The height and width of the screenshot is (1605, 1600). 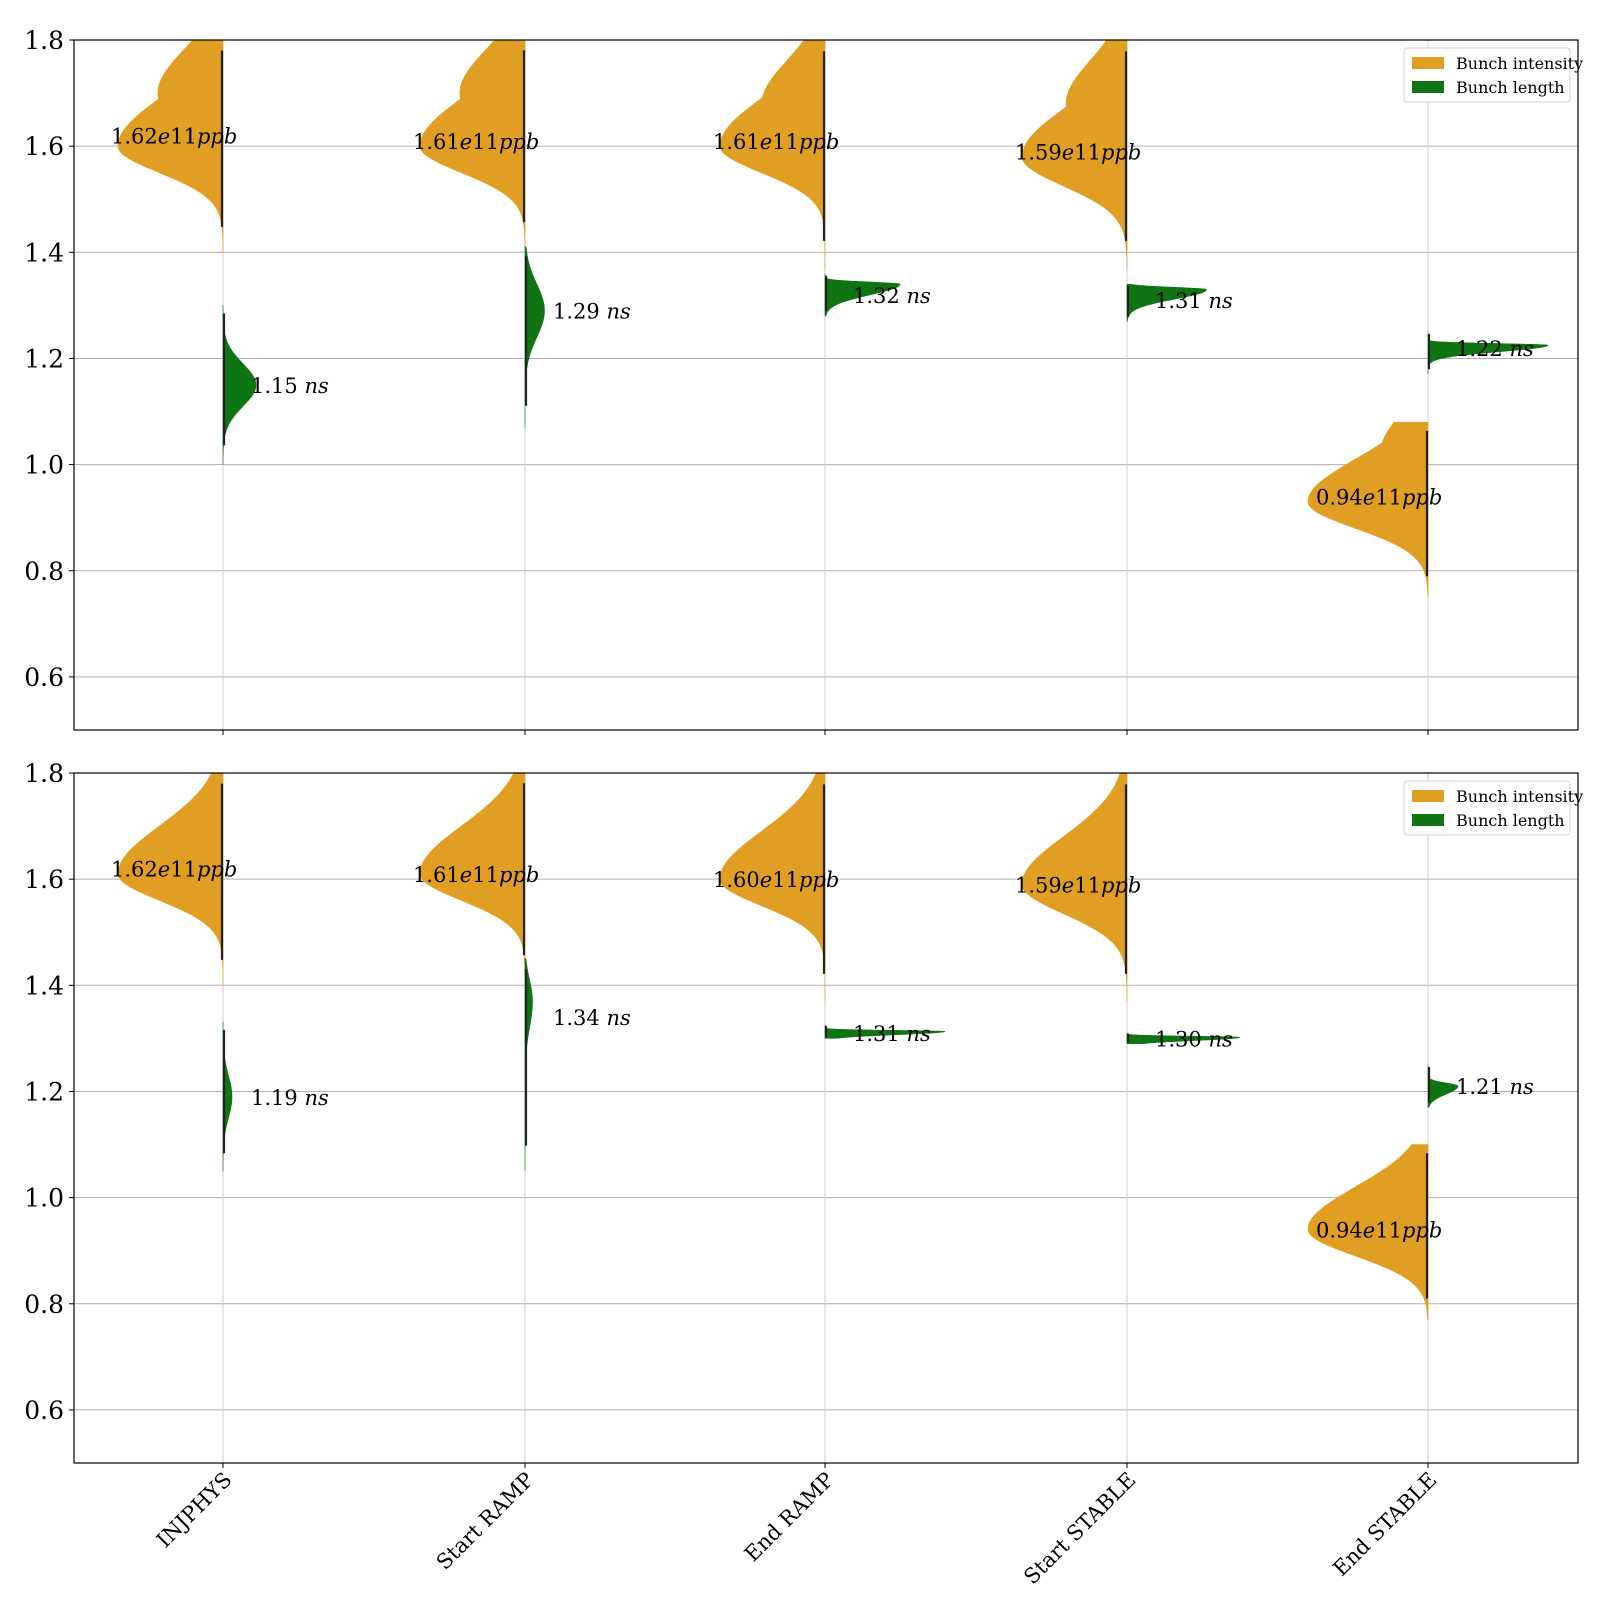 What do you see at coordinates (892, 1034) in the screenshot?
I see `violin-label-length-2: 1.31 ns` at bounding box center [892, 1034].